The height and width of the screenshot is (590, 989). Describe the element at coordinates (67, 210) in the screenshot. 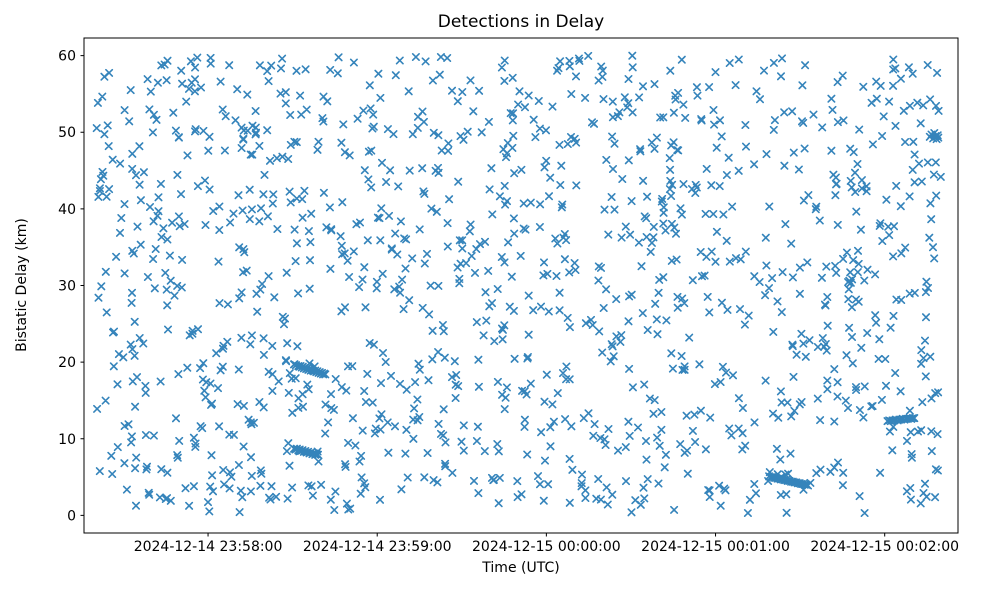

I see `y-tick-label: 40` at that location.